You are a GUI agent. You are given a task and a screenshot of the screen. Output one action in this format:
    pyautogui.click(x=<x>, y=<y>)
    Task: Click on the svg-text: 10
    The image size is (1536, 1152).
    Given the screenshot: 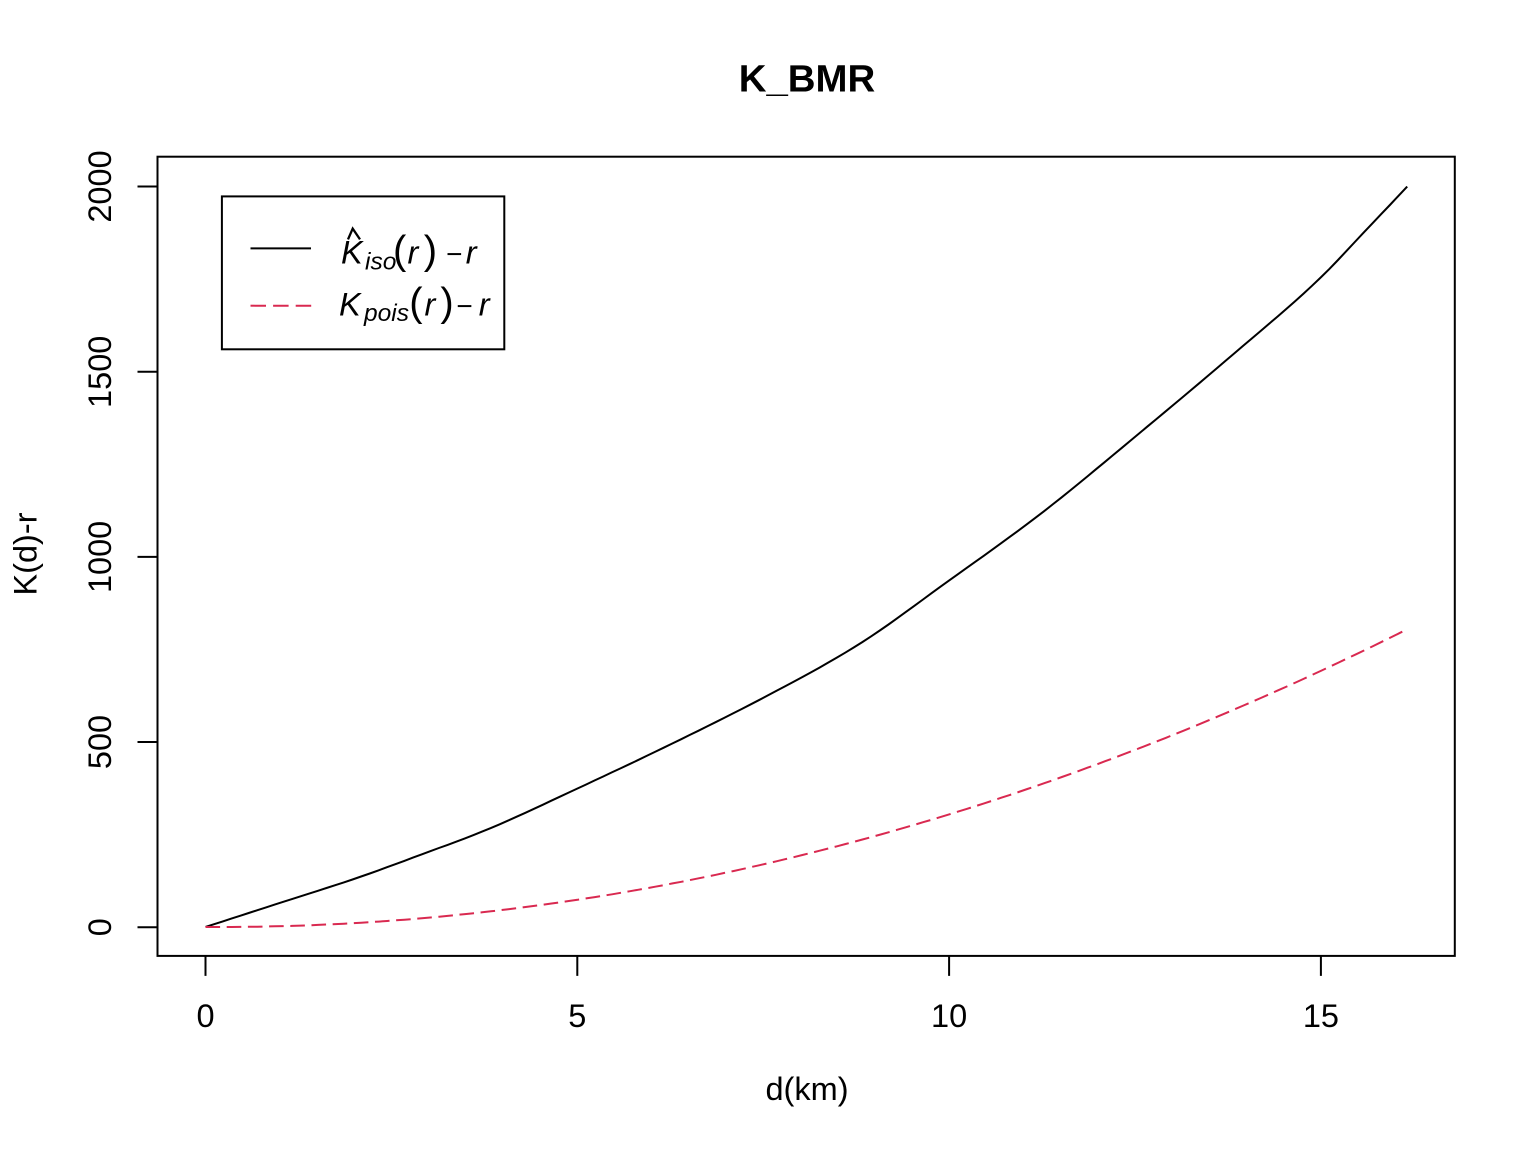 What is the action you would take?
    pyautogui.click(x=949, y=1016)
    